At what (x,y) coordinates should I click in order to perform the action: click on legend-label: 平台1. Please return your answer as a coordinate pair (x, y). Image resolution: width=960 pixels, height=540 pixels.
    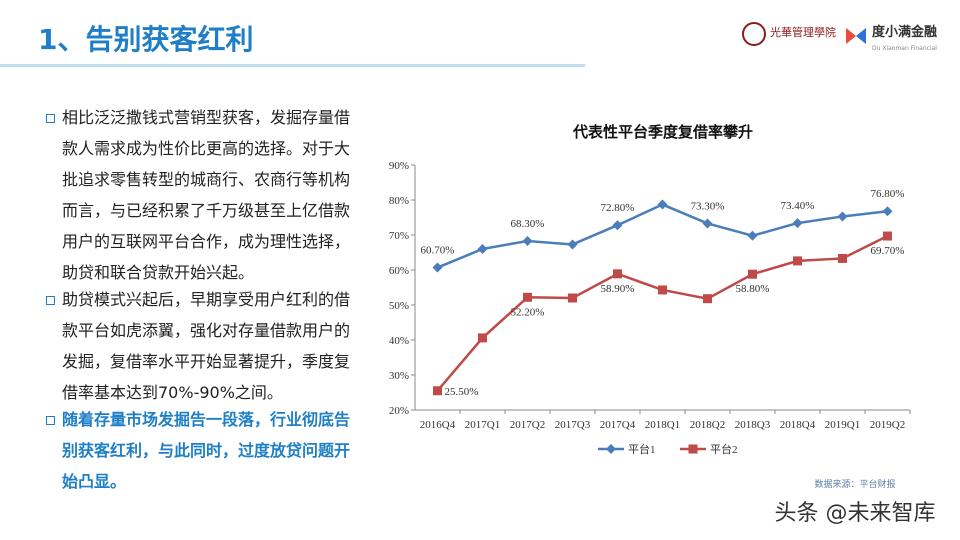
    Looking at the image, I should click on (642, 449).